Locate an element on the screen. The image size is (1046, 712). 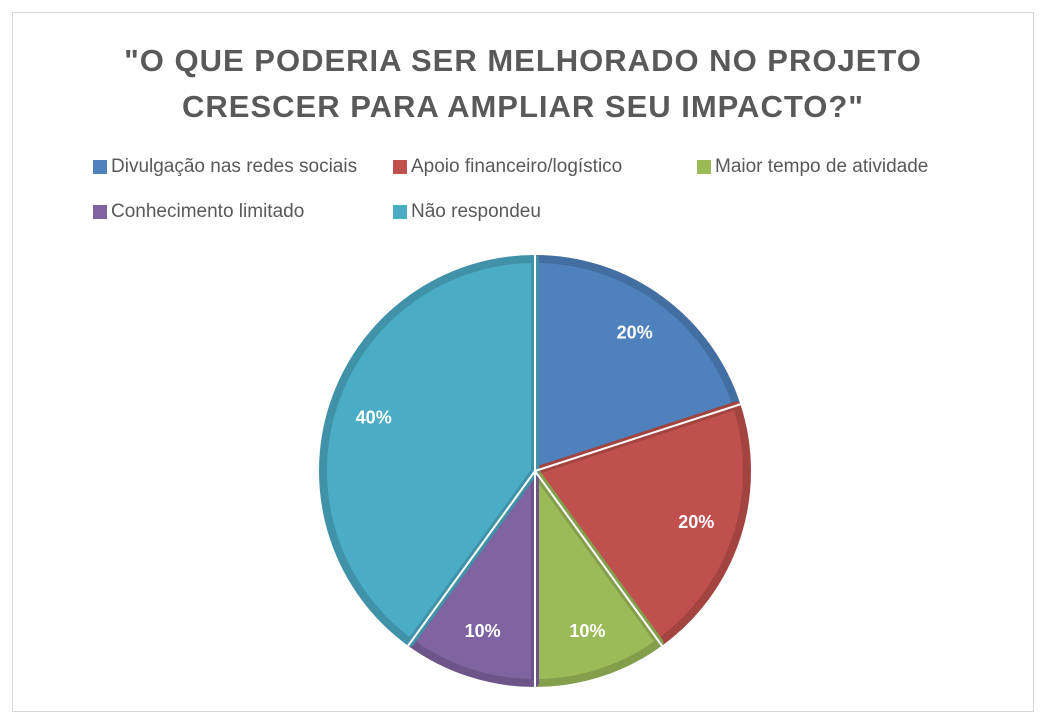
data-label: 40% is located at coordinates (374, 417).